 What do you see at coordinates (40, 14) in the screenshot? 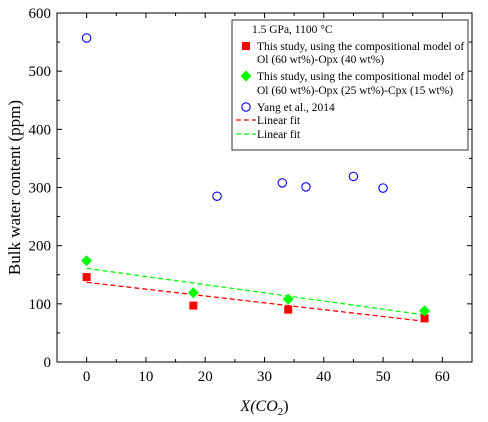
I see `y-tick-label: 600` at bounding box center [40, 14].